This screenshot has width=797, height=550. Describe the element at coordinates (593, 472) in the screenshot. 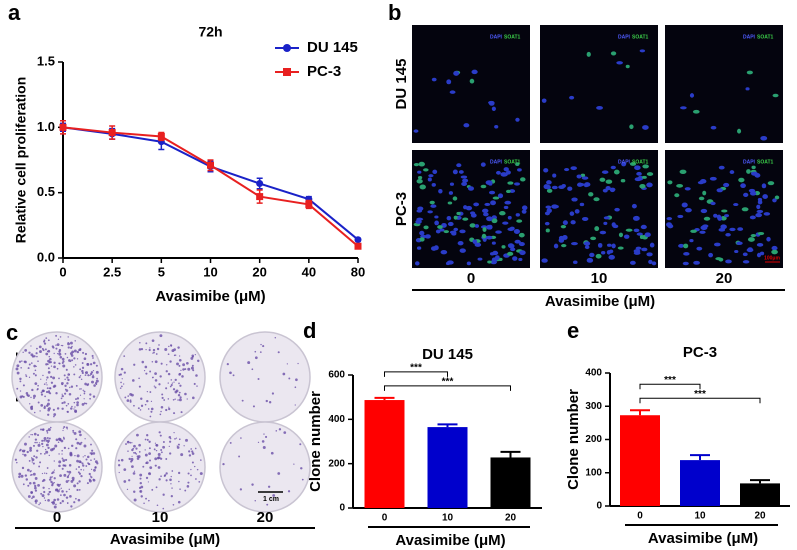

I see `y-tick-label: 100` at that location.